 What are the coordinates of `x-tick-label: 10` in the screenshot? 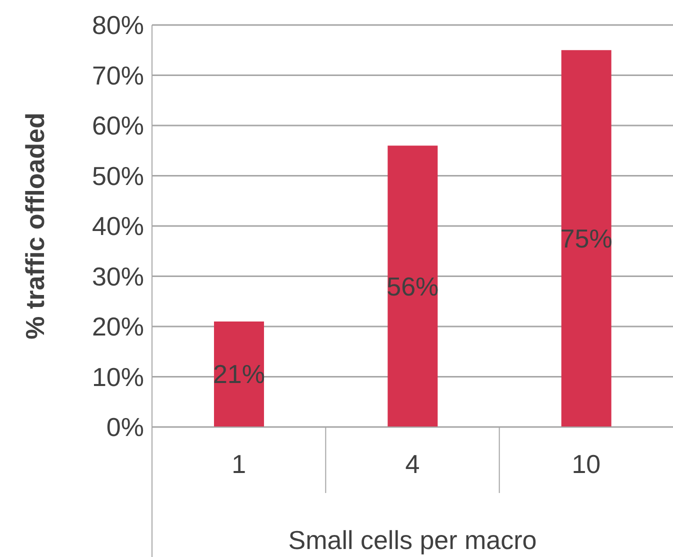 It's located at (586, 464).